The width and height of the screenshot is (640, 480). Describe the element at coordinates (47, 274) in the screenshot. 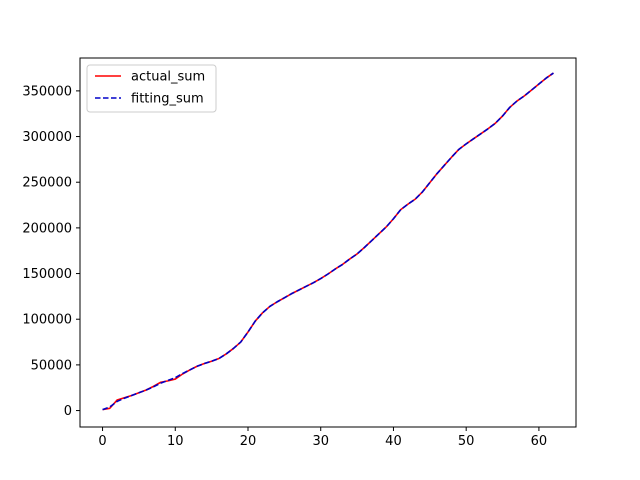

I see `y-tick-label: 150000` at that location.